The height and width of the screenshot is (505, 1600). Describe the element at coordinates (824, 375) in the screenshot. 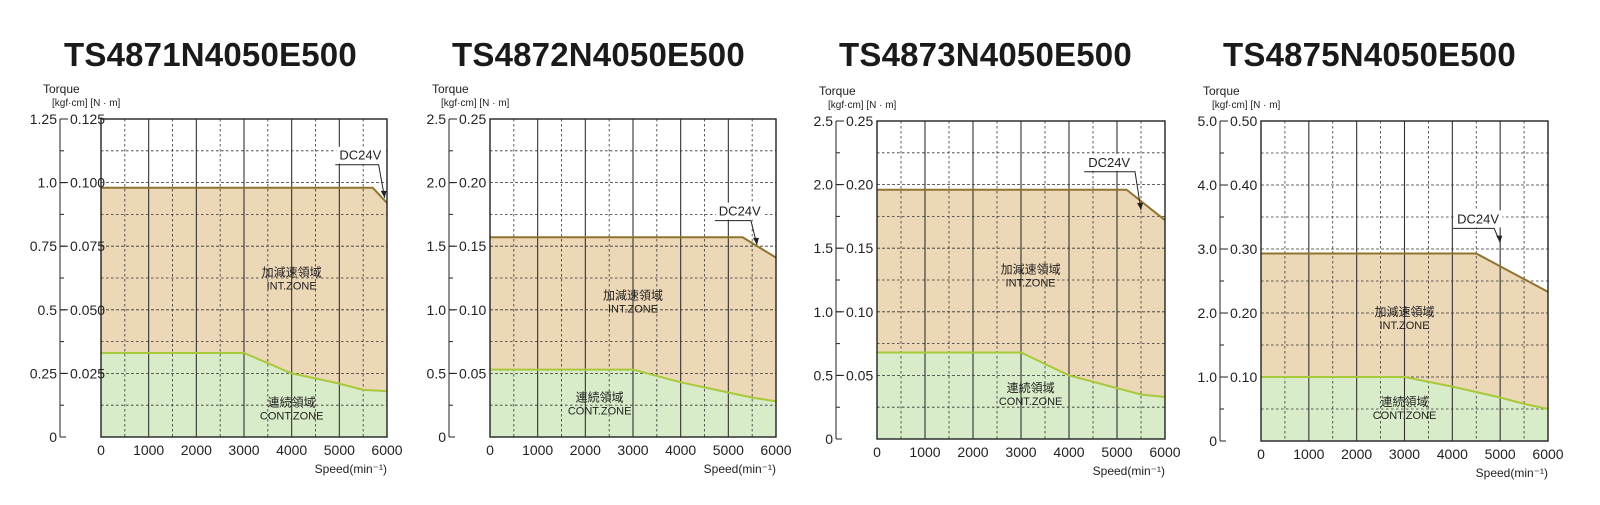

I see `y-tick-label-kgfcm: 0.5` at that location.